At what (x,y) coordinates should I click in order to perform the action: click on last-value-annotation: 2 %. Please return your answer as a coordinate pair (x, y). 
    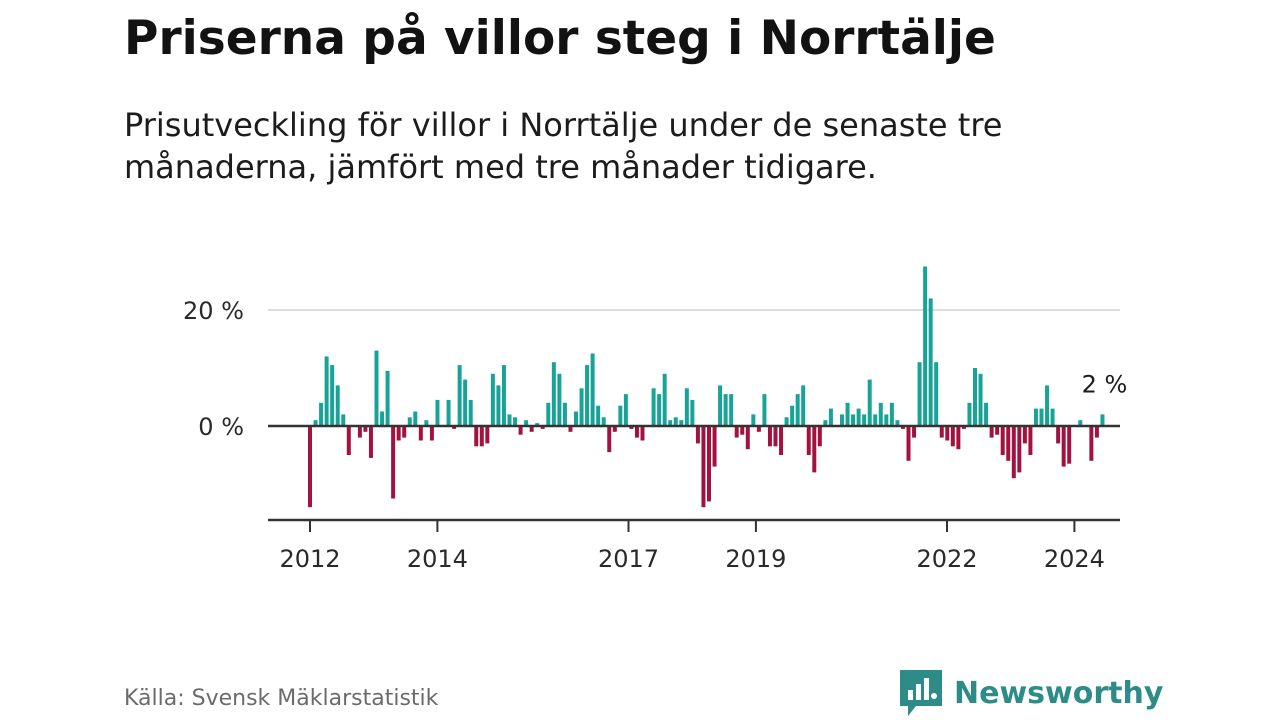
    Looking at the image, I should click on (1105, 384).